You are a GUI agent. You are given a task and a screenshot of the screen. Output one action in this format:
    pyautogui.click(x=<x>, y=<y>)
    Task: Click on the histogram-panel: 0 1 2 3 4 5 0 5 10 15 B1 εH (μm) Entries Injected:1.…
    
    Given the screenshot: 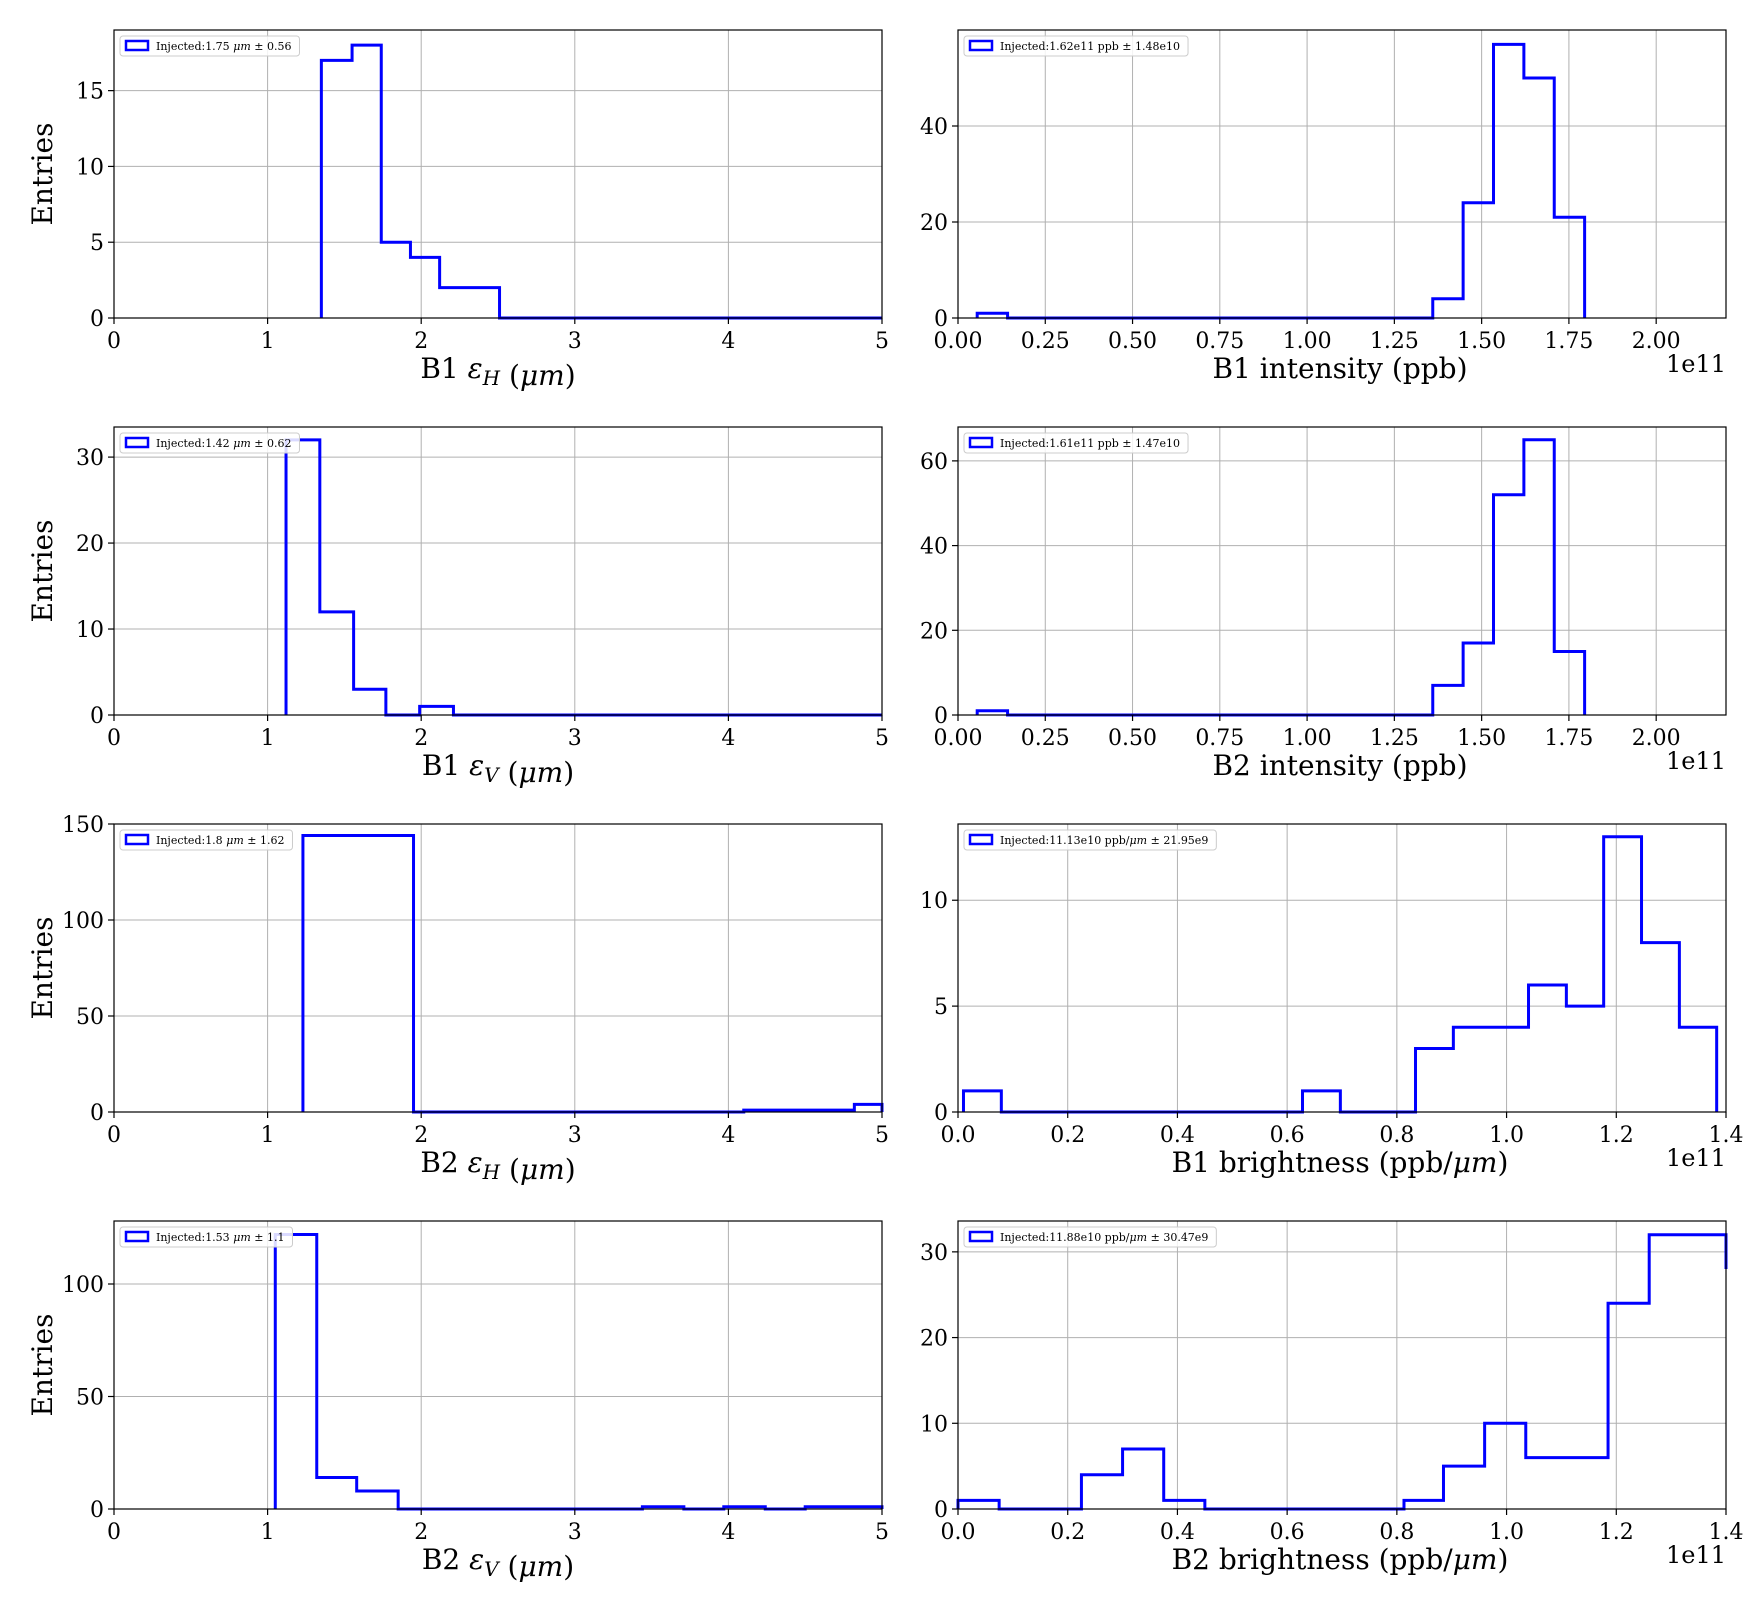 What is the action you would take?
    pyautogui.click(x=457, y=210)
    